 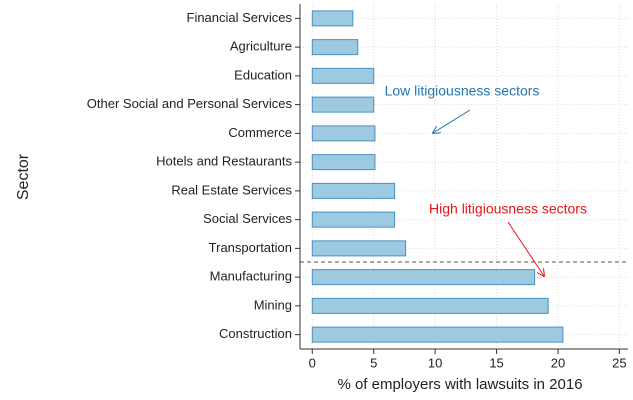 I want to click on y-tick-label: Financial Services, so click(x=240, y=17).